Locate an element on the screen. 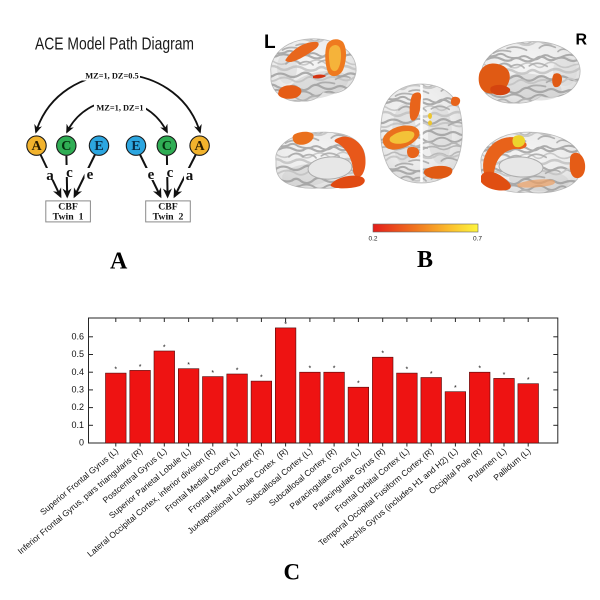 This screenshot has height=600, width=600. svg-text: L is located at coordinates (270, 42).